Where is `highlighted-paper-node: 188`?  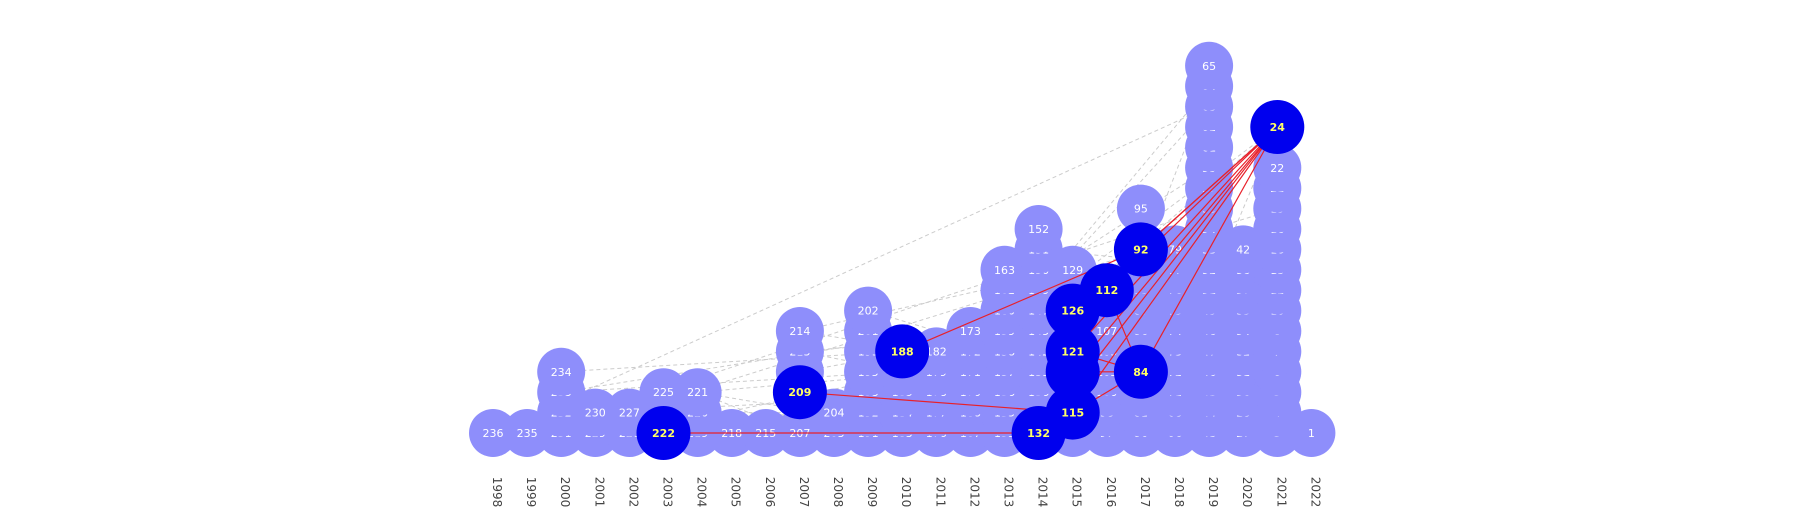
highlighted-paper-node: 188 is located at coordinates (902, 351).